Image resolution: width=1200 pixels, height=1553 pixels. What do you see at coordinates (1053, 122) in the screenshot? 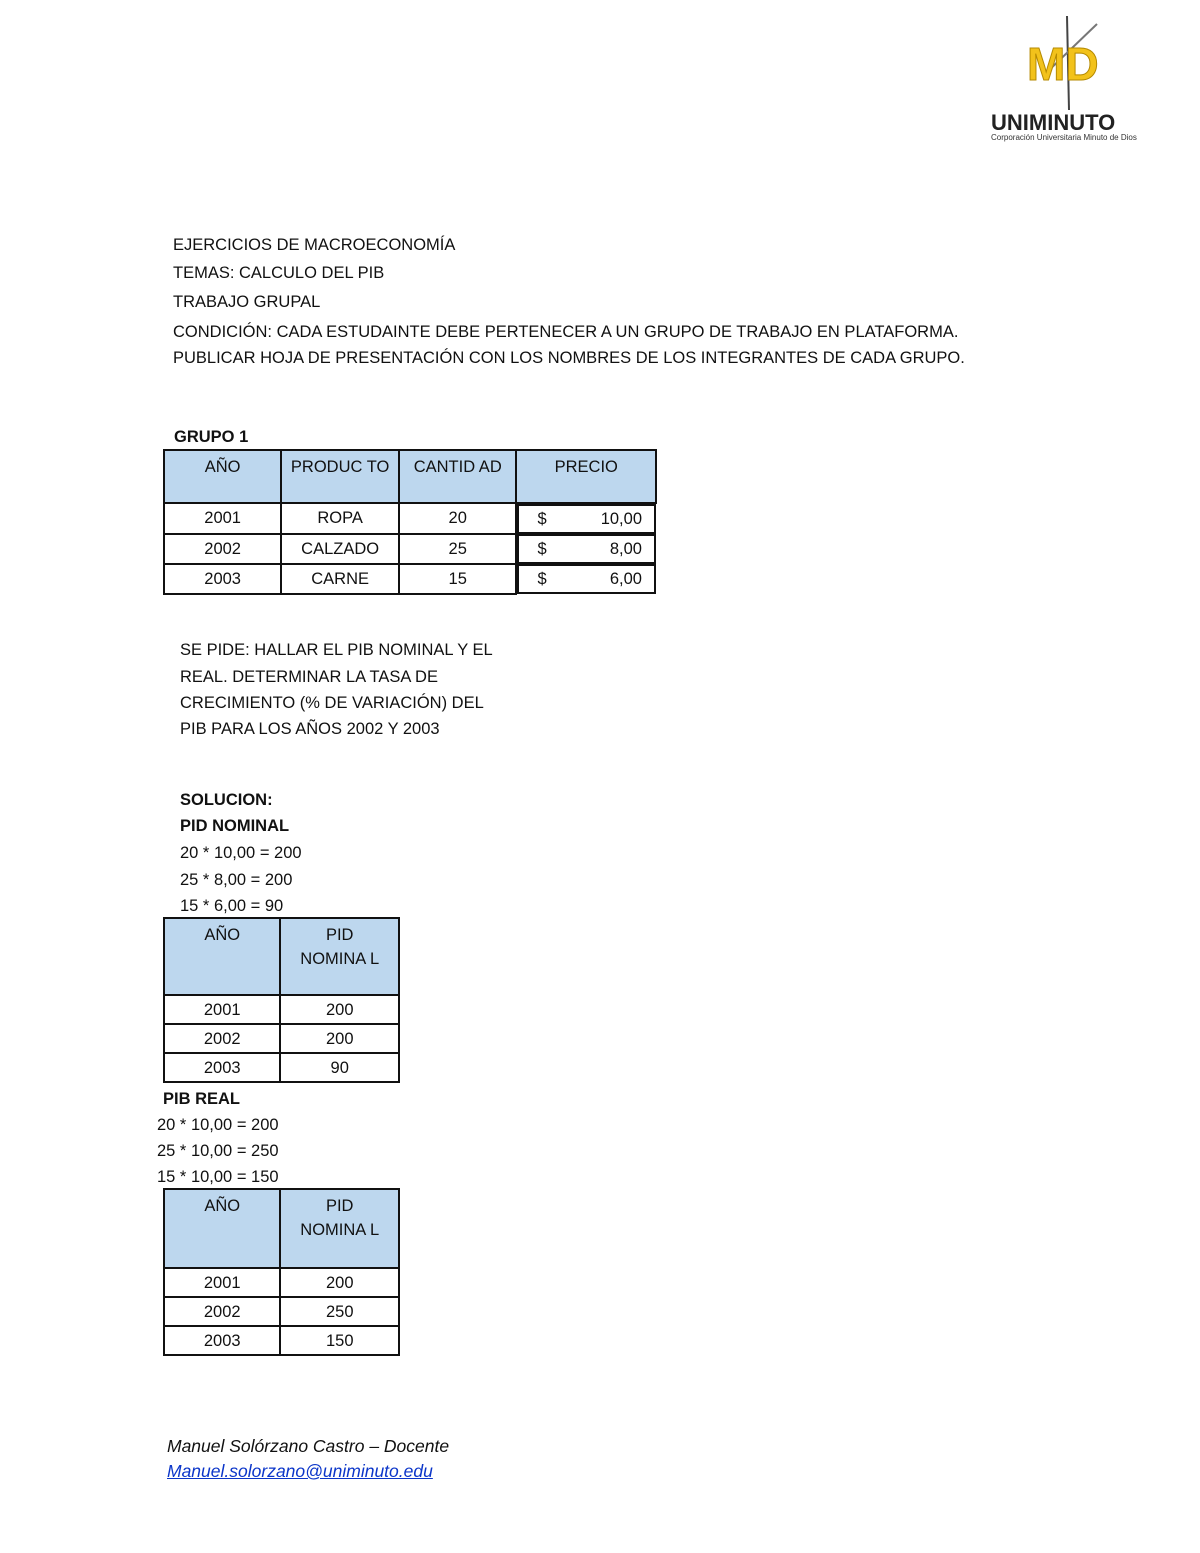
I see `svg-text: UNIMINUTO` at bounding box center [1053, 122].